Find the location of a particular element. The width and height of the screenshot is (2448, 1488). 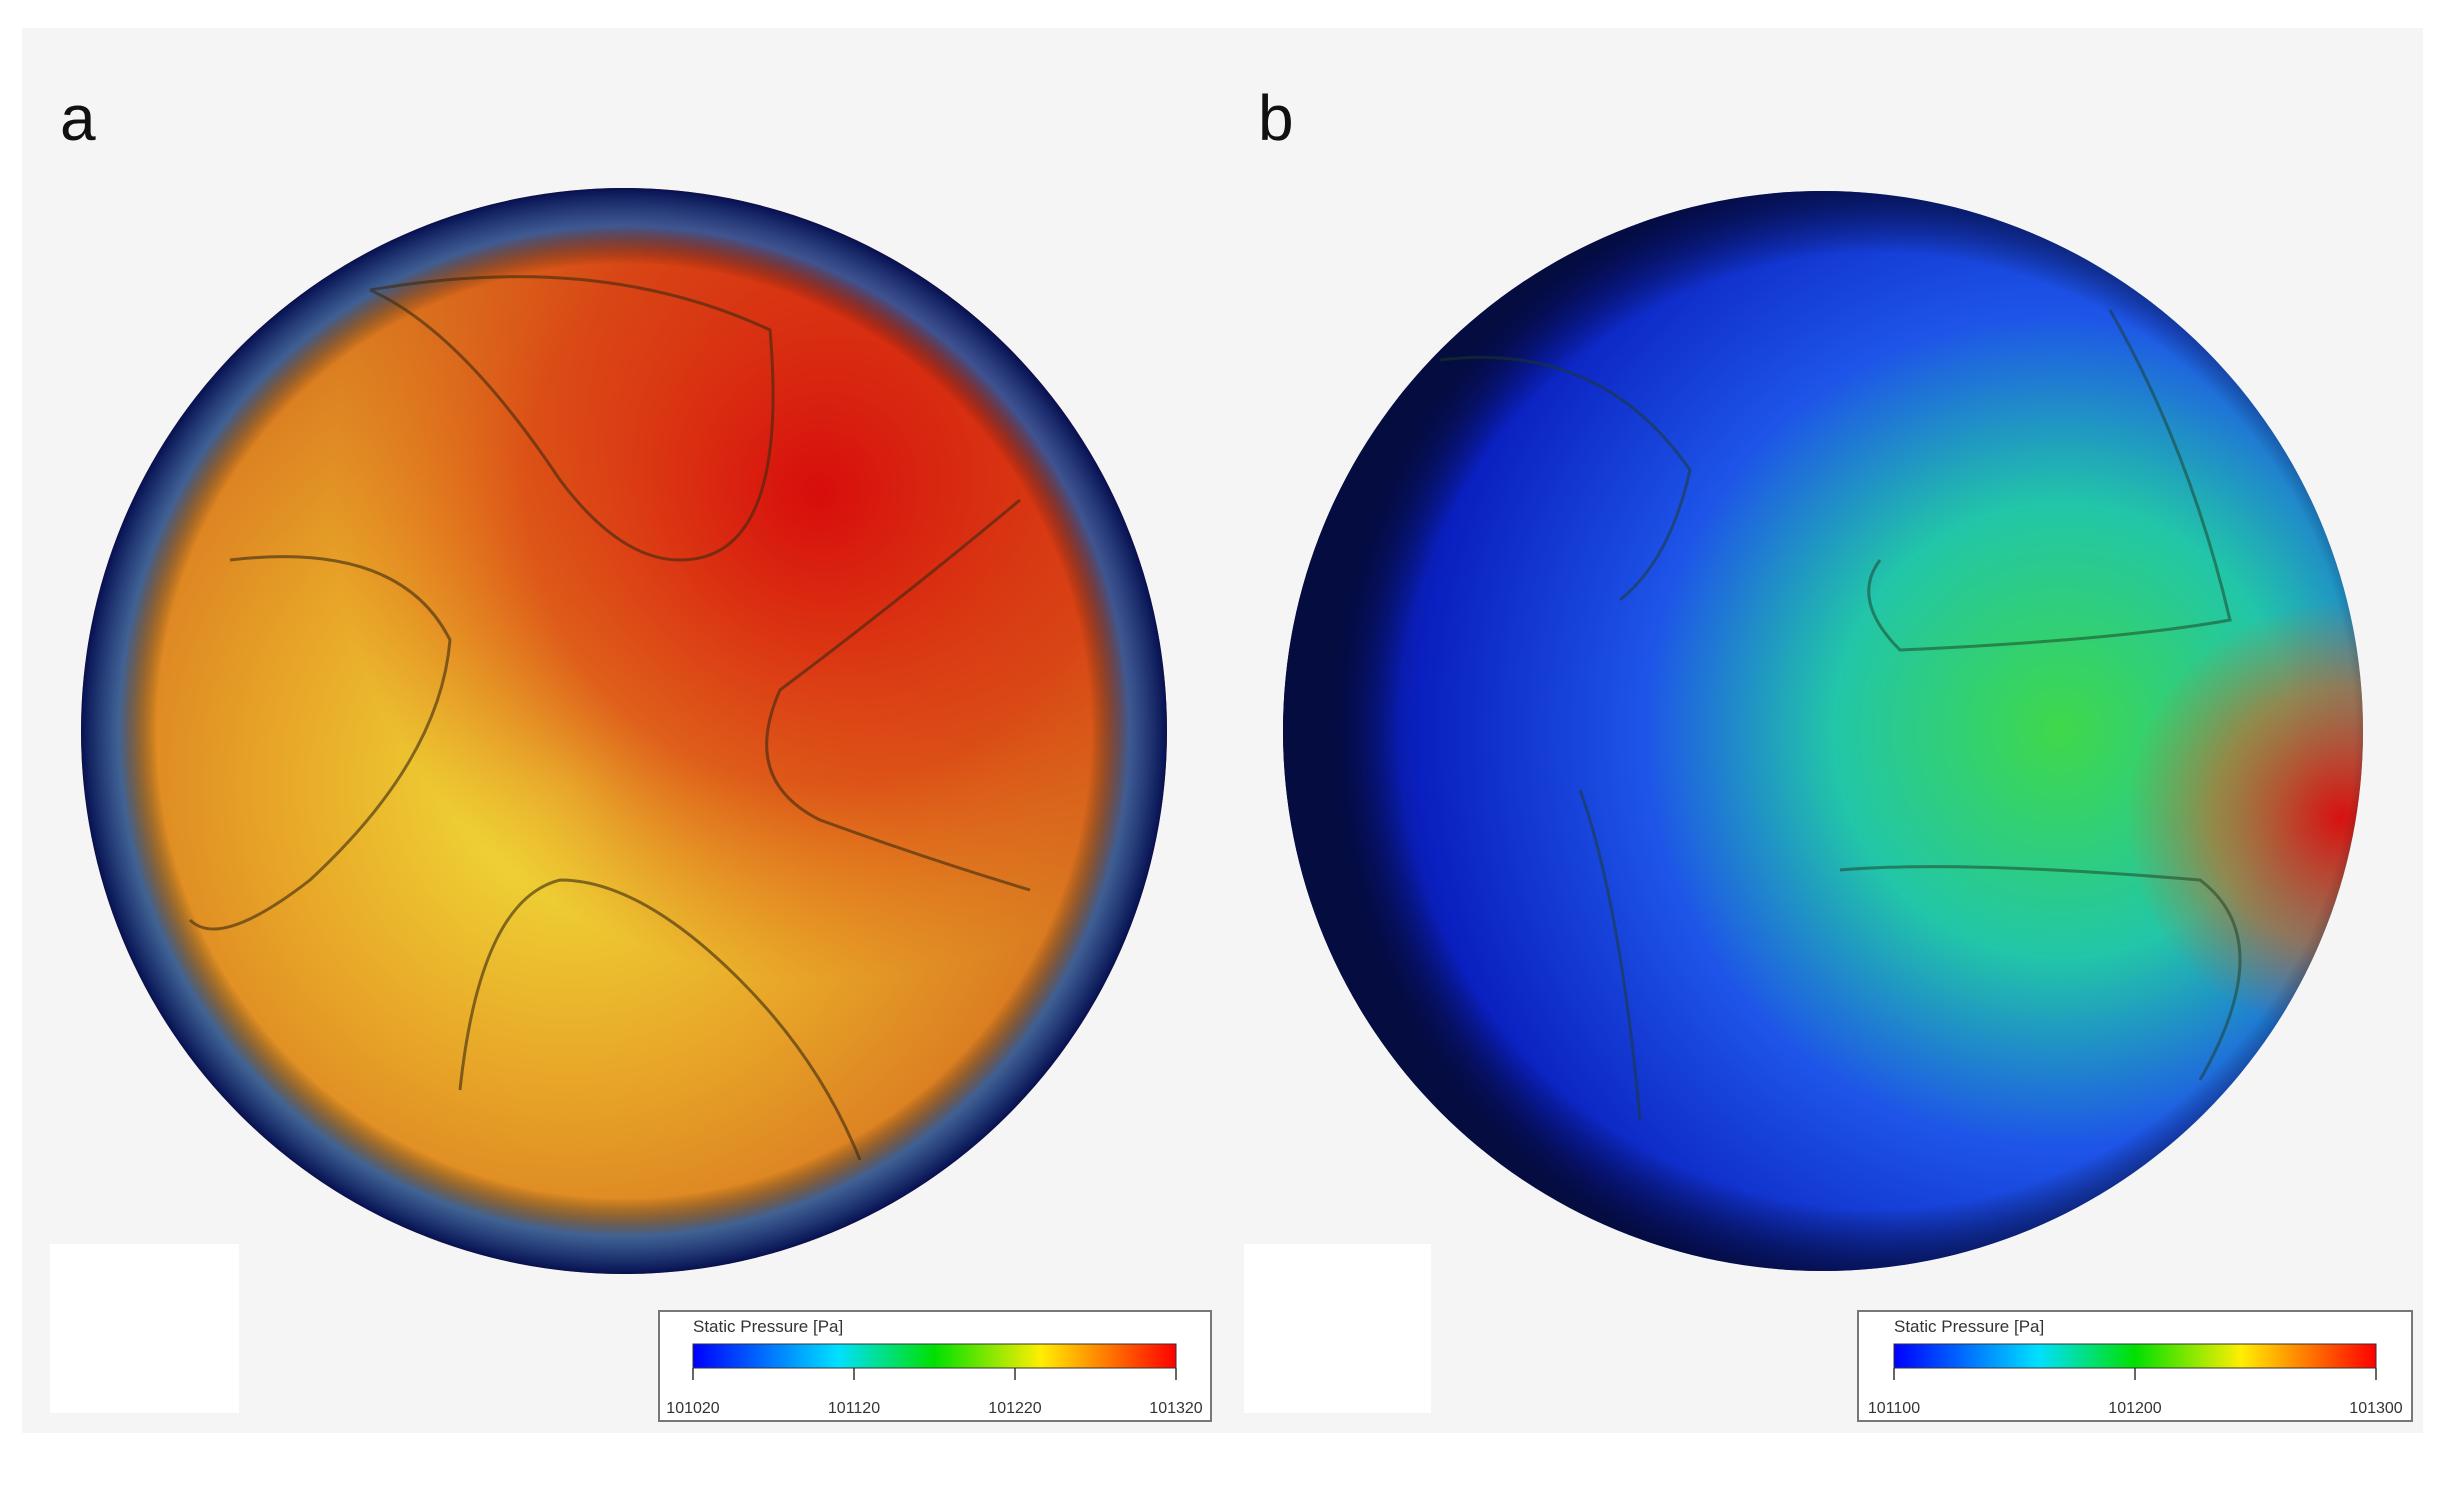

colorbar-tick-label: 101120 is located at coordinates (854, 1408).